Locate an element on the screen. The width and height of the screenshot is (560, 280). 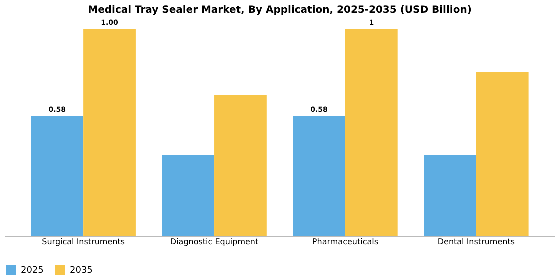
x-tick-label: Dental Instruments is located at coordinates (476, 242).